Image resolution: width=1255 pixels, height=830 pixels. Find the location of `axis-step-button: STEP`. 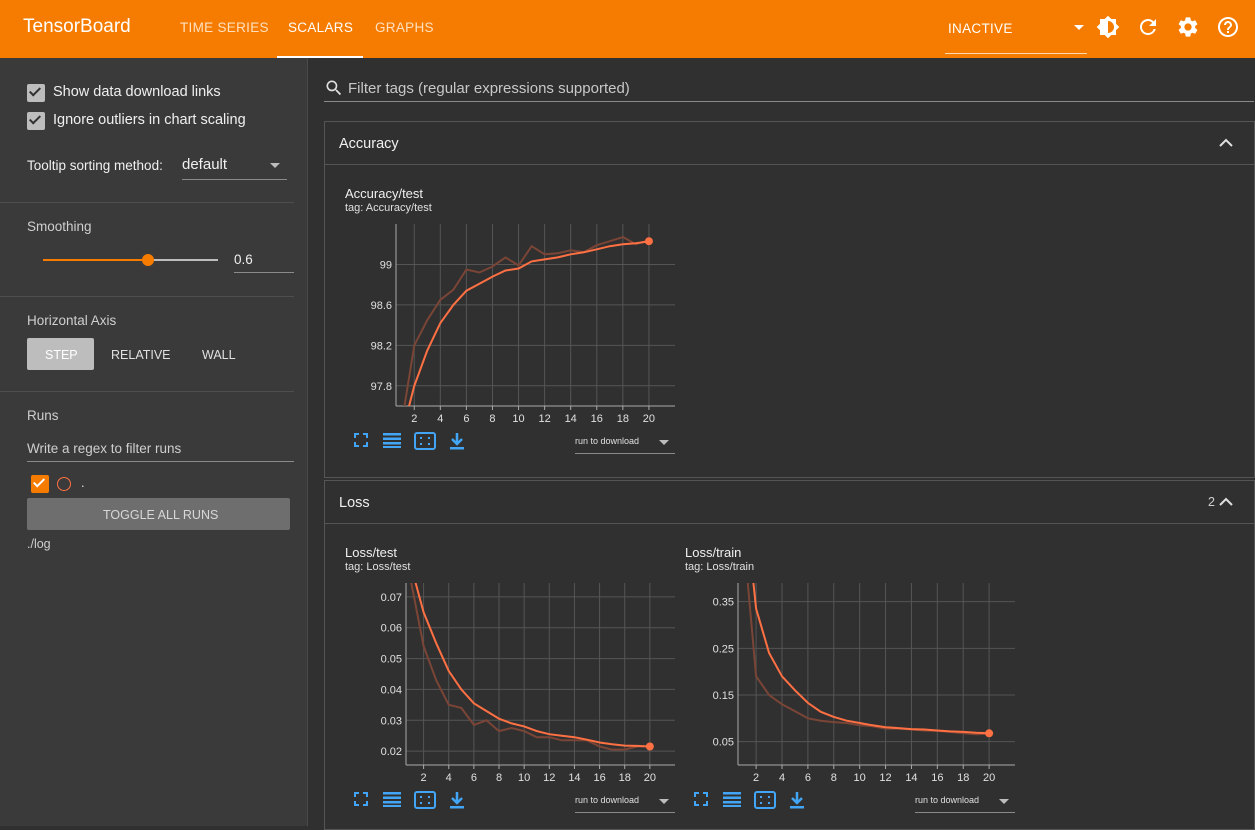

axis-step-button: STEP is located at coordinates (60, 354).